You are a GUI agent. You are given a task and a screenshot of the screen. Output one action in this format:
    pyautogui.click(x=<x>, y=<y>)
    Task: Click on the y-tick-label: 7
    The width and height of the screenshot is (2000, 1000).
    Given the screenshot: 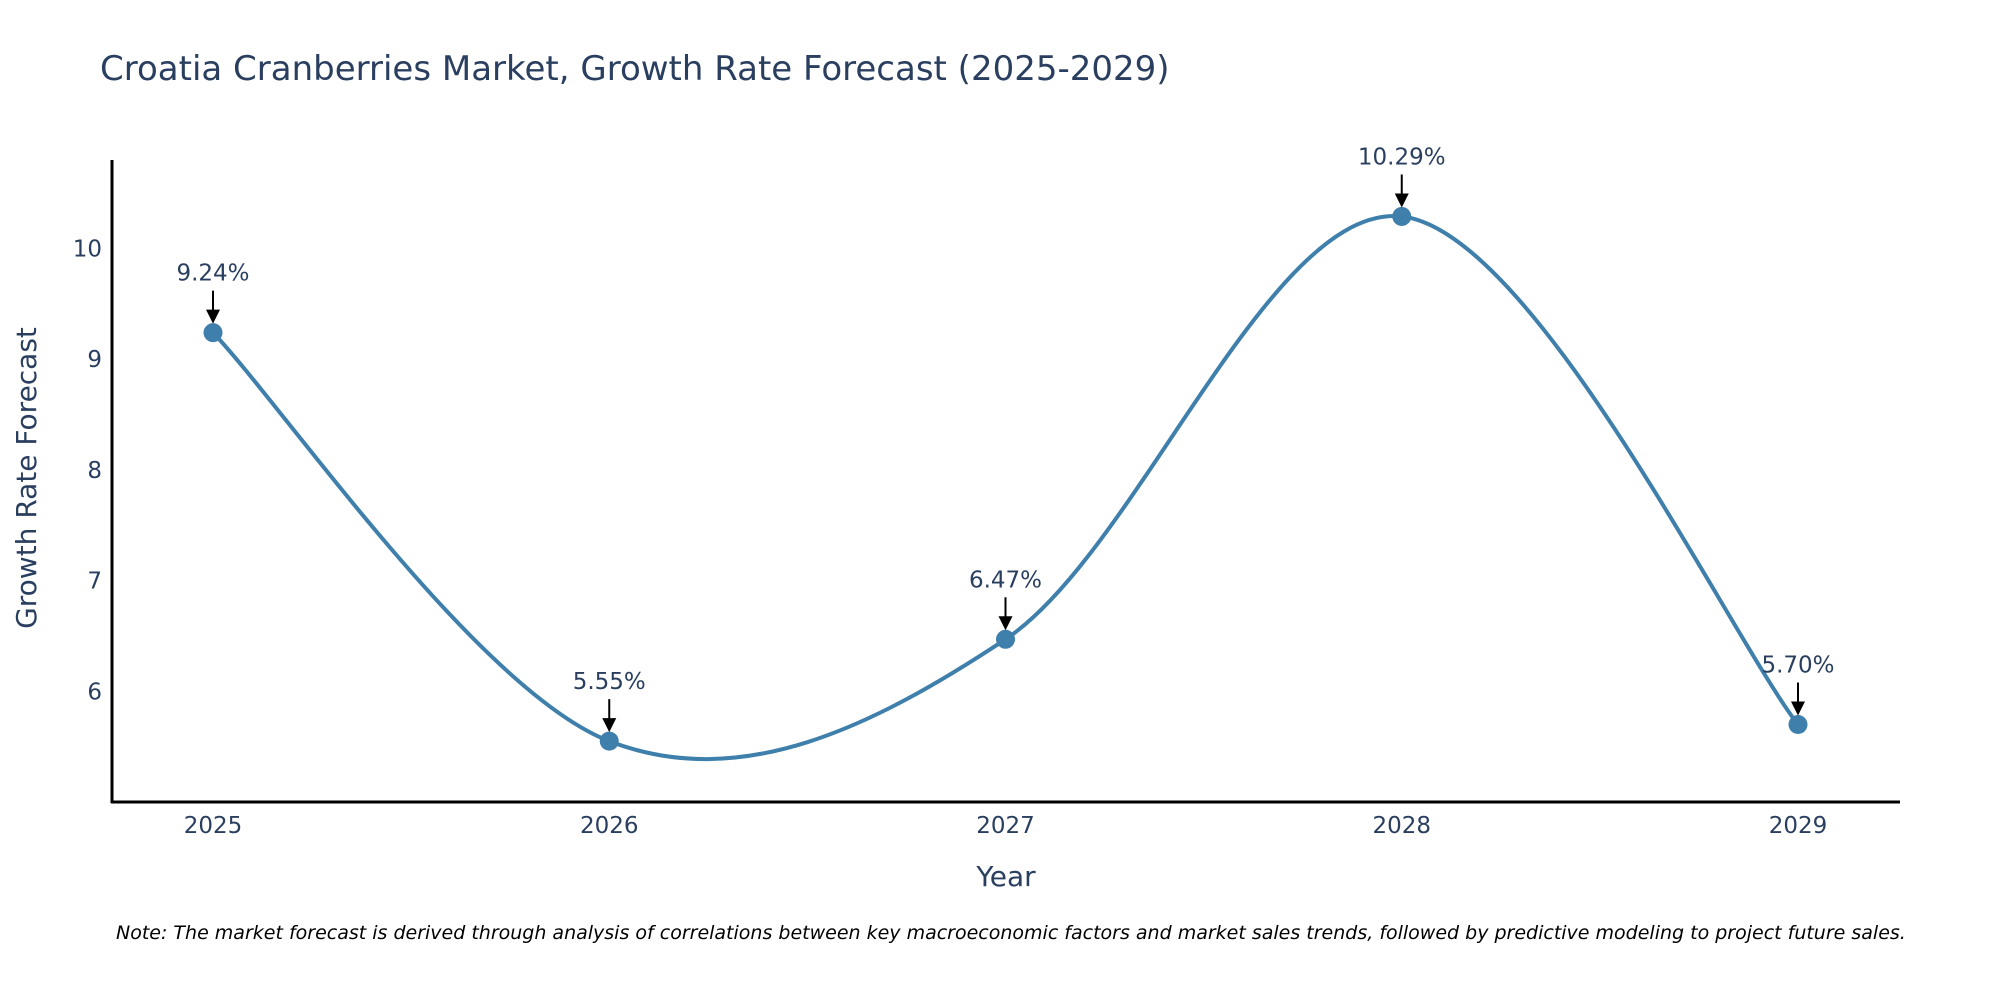 What is the action you would take?
    pyautogui.click(x=94, y=582)
    